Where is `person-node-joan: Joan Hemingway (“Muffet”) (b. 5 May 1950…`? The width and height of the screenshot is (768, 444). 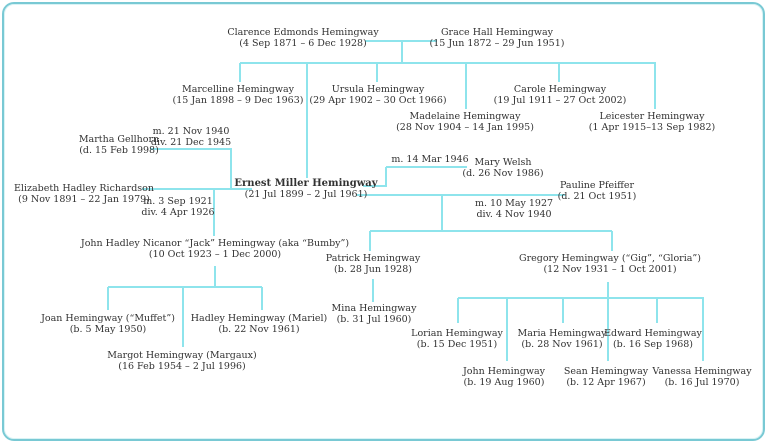
person-node-joan: Joan Hemingway (“Muffet”) (b. 5 May 1950… is located at coordinates (108, 324).